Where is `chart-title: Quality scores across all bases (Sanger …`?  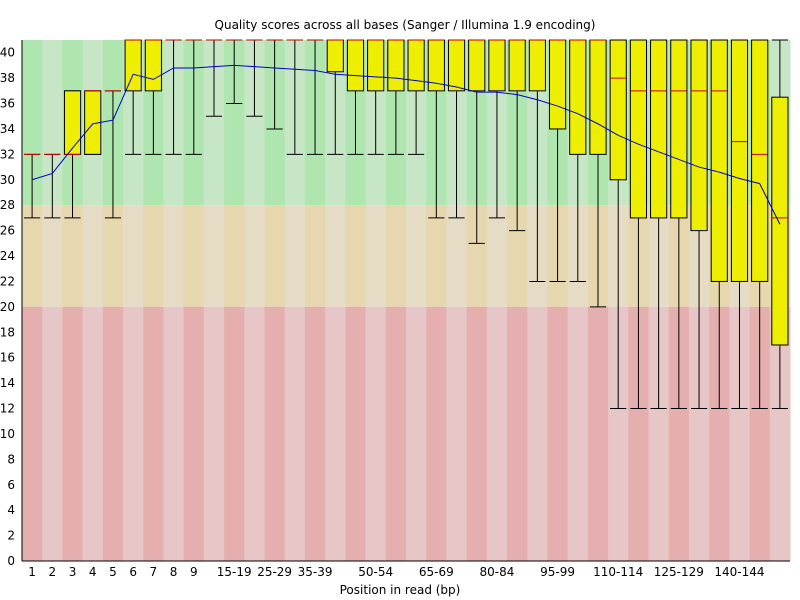
chart-title: Quality scores across all bases (Sanger … is located at coordinates (405, 25).